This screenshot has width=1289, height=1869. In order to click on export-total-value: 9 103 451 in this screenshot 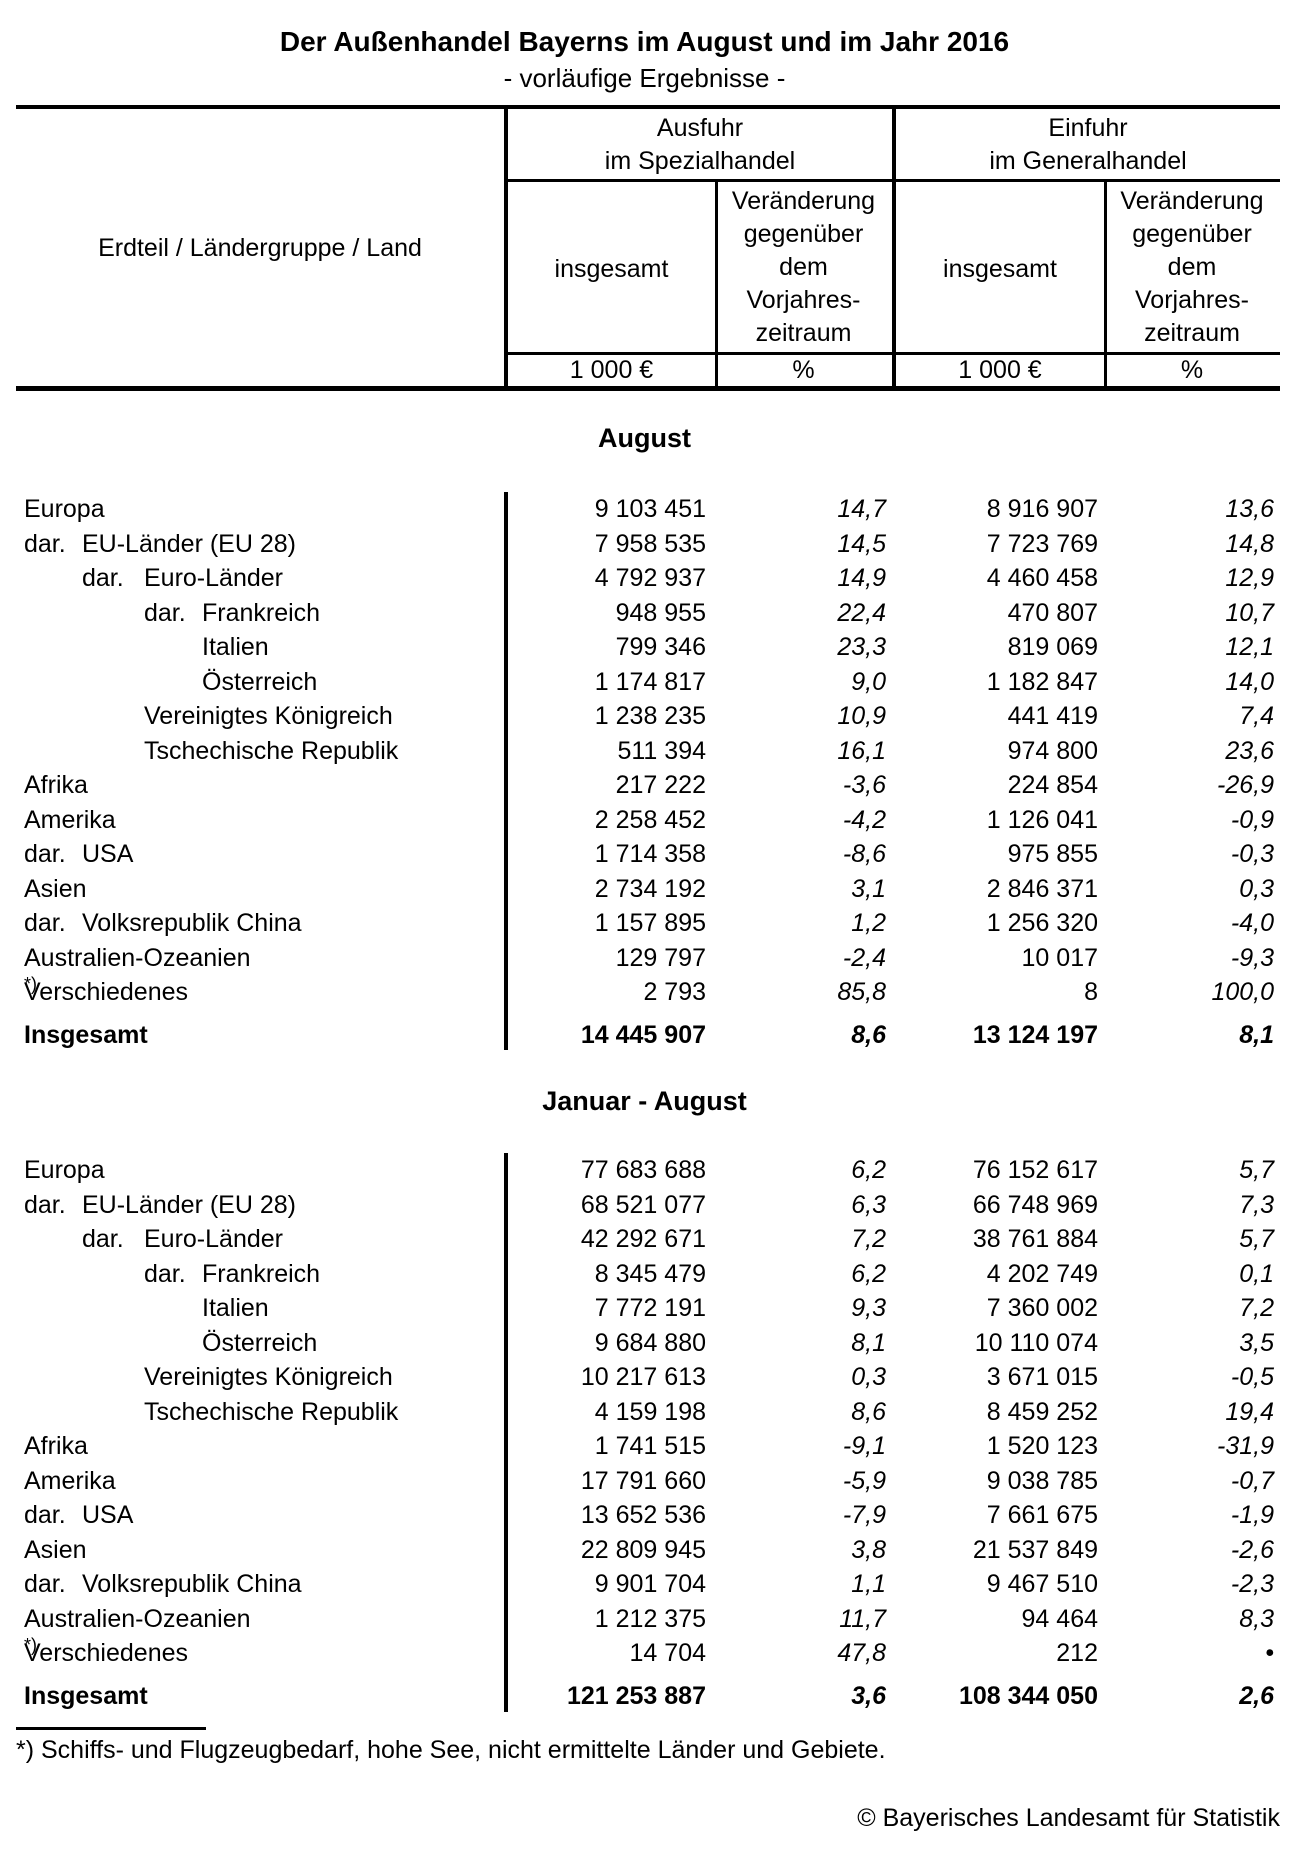, I will do `click(650, 509)`.